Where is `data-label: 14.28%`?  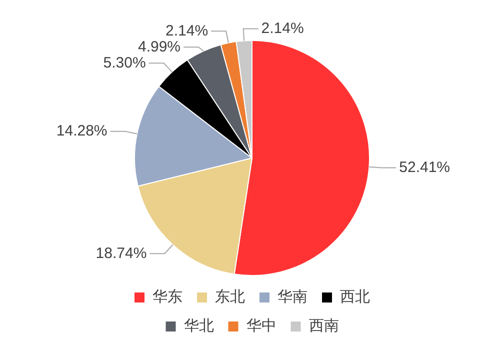 data-label: 14.28% is located at coordinates (82, 131).